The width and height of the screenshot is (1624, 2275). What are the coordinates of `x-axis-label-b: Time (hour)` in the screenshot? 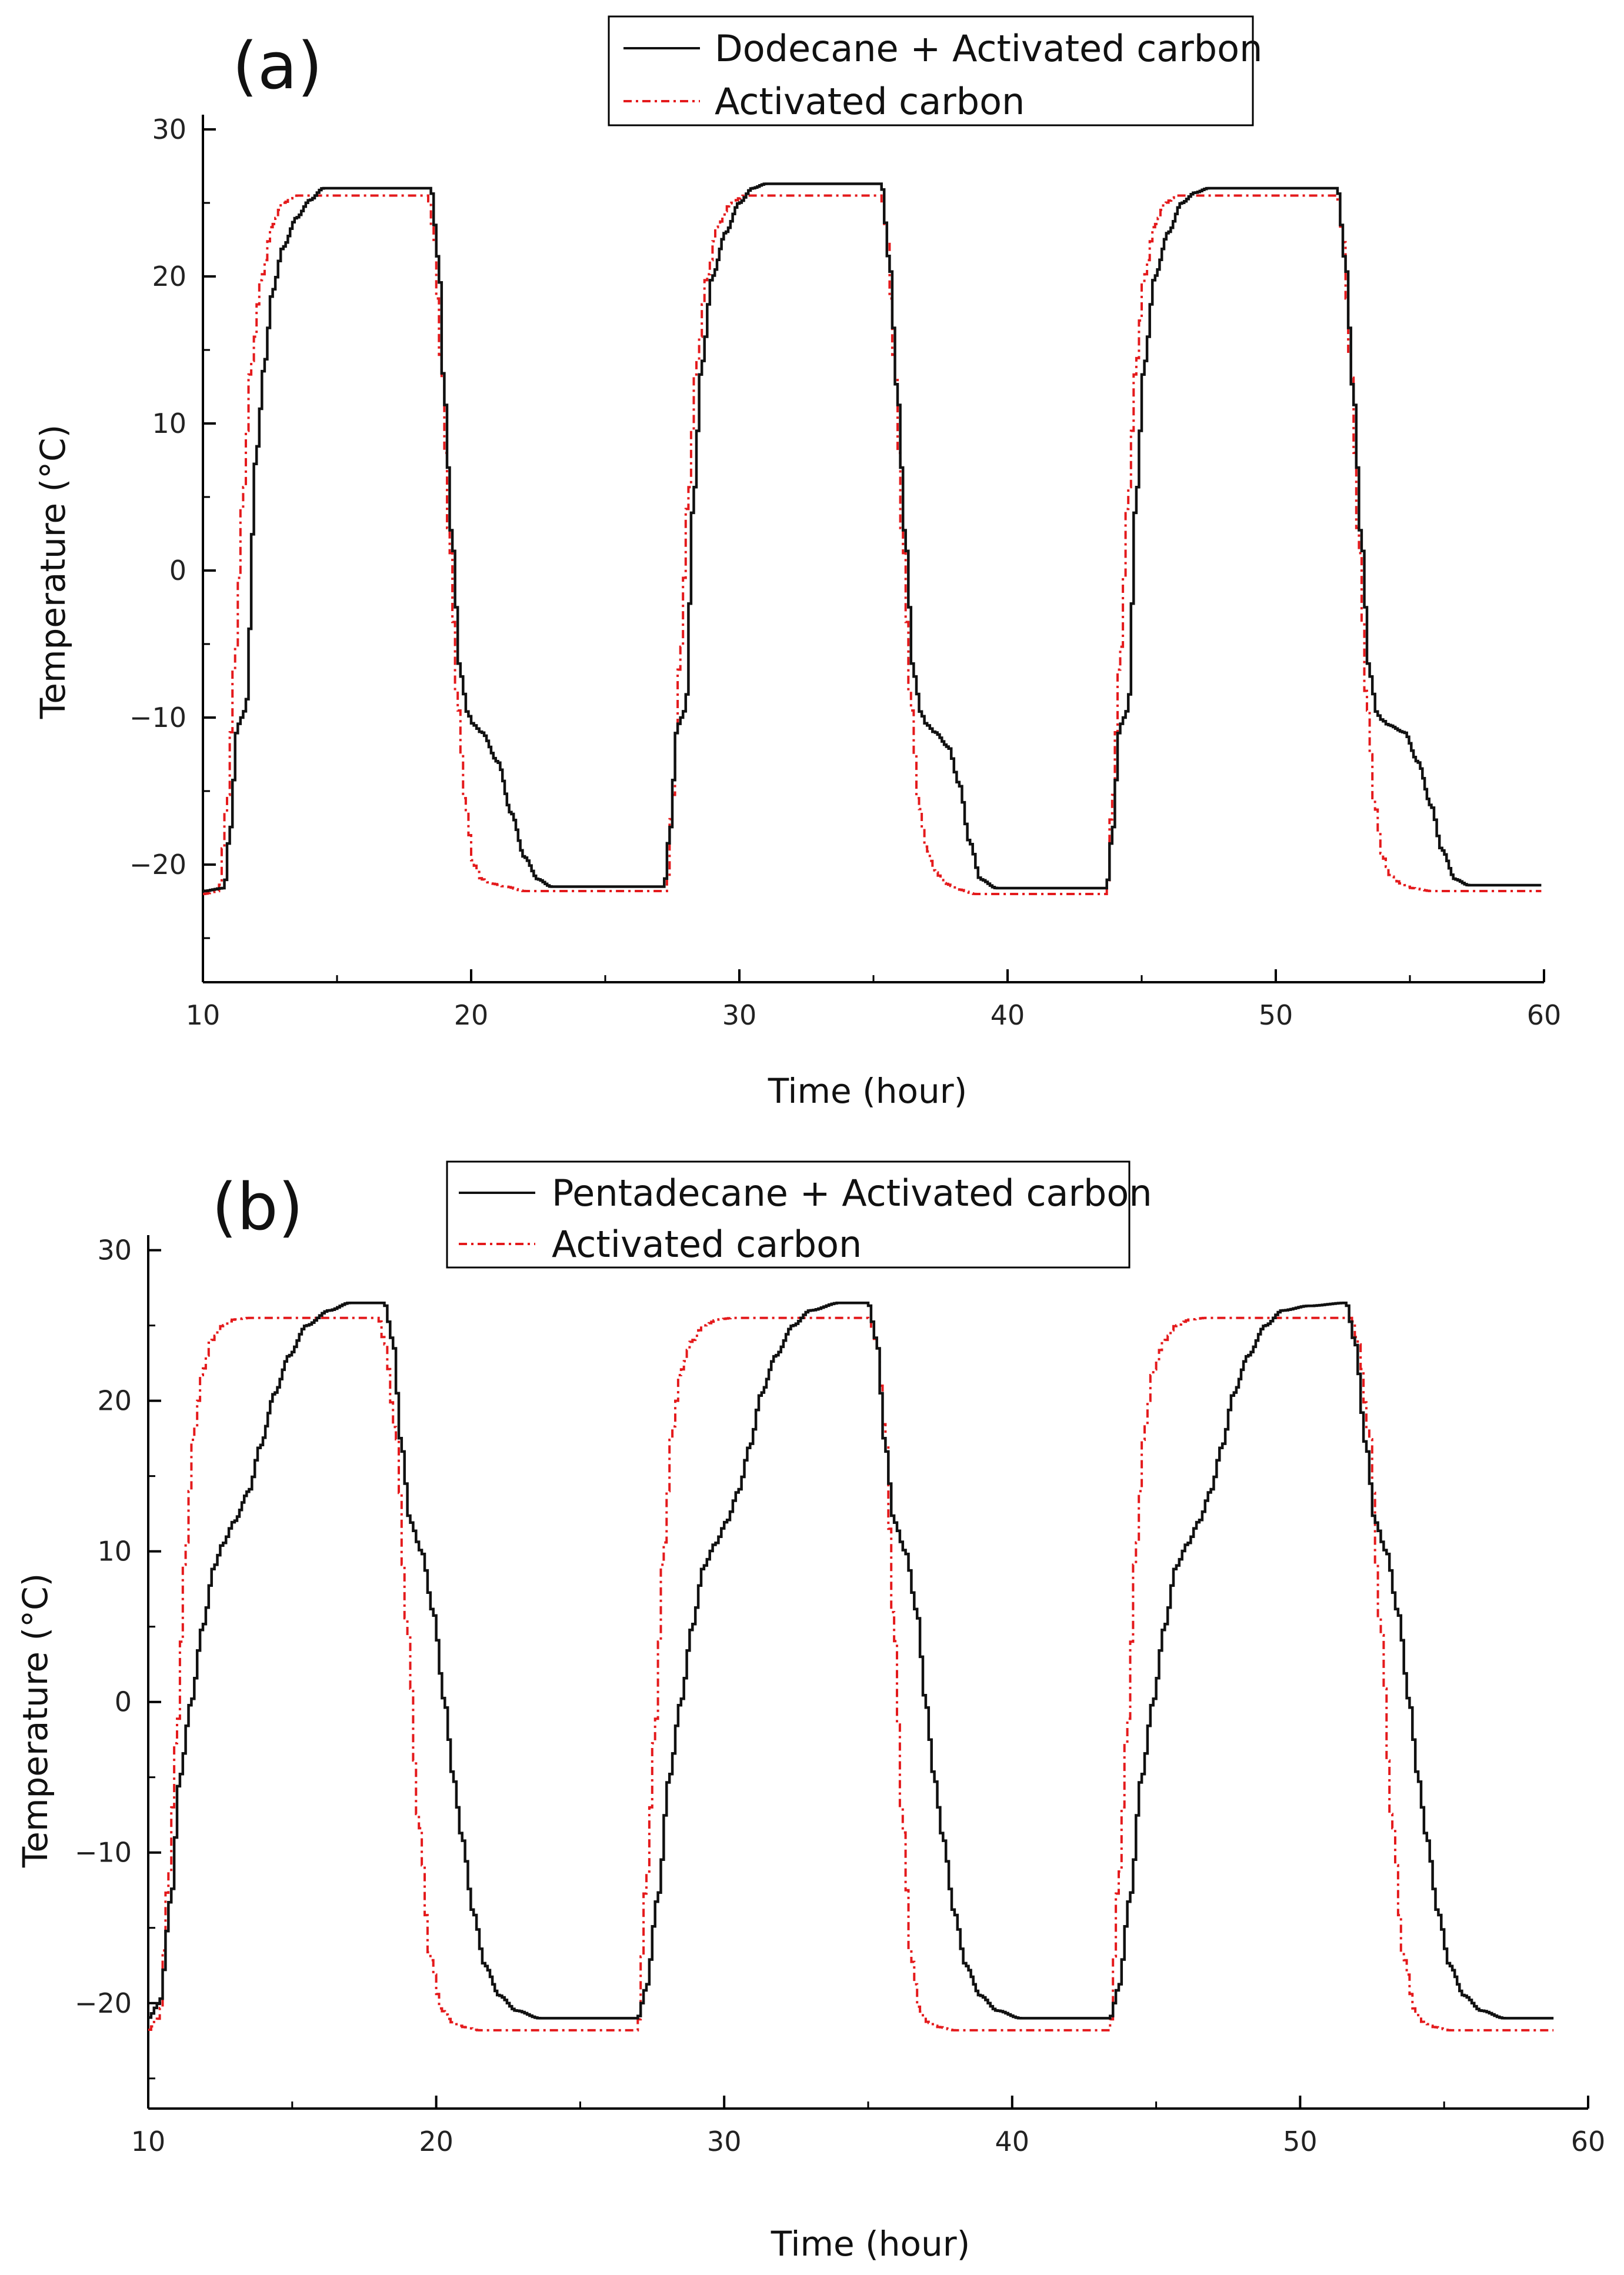 It's located at (870, 2244).